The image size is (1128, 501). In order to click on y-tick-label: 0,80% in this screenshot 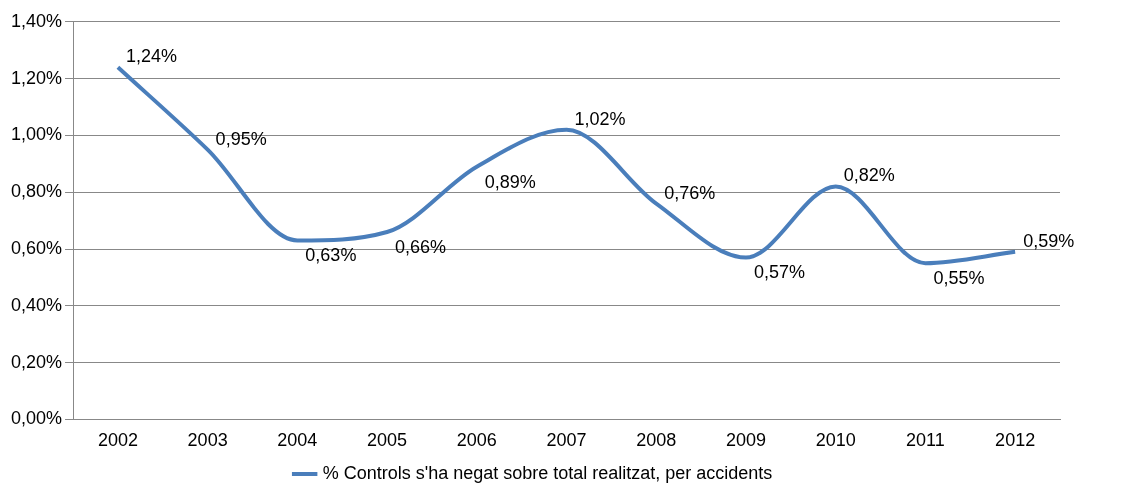, I will do `click(36, 191)`.